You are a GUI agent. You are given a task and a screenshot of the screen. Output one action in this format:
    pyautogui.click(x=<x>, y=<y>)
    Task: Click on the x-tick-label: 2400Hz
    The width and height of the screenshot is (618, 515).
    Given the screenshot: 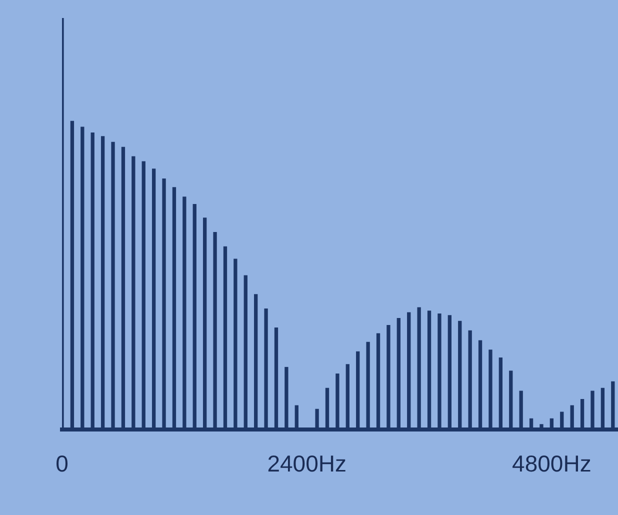 What is the action you would take?
    pyautogui.click(x=306, y=463)
    